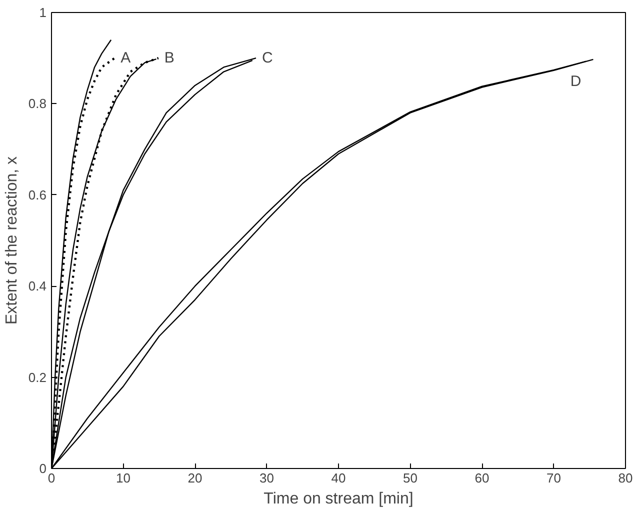 This screenshot has width=637, height=510. Describe the element at coordinates (123, 478) in the screenshot. I see `x-tick-label: 10` at that location.